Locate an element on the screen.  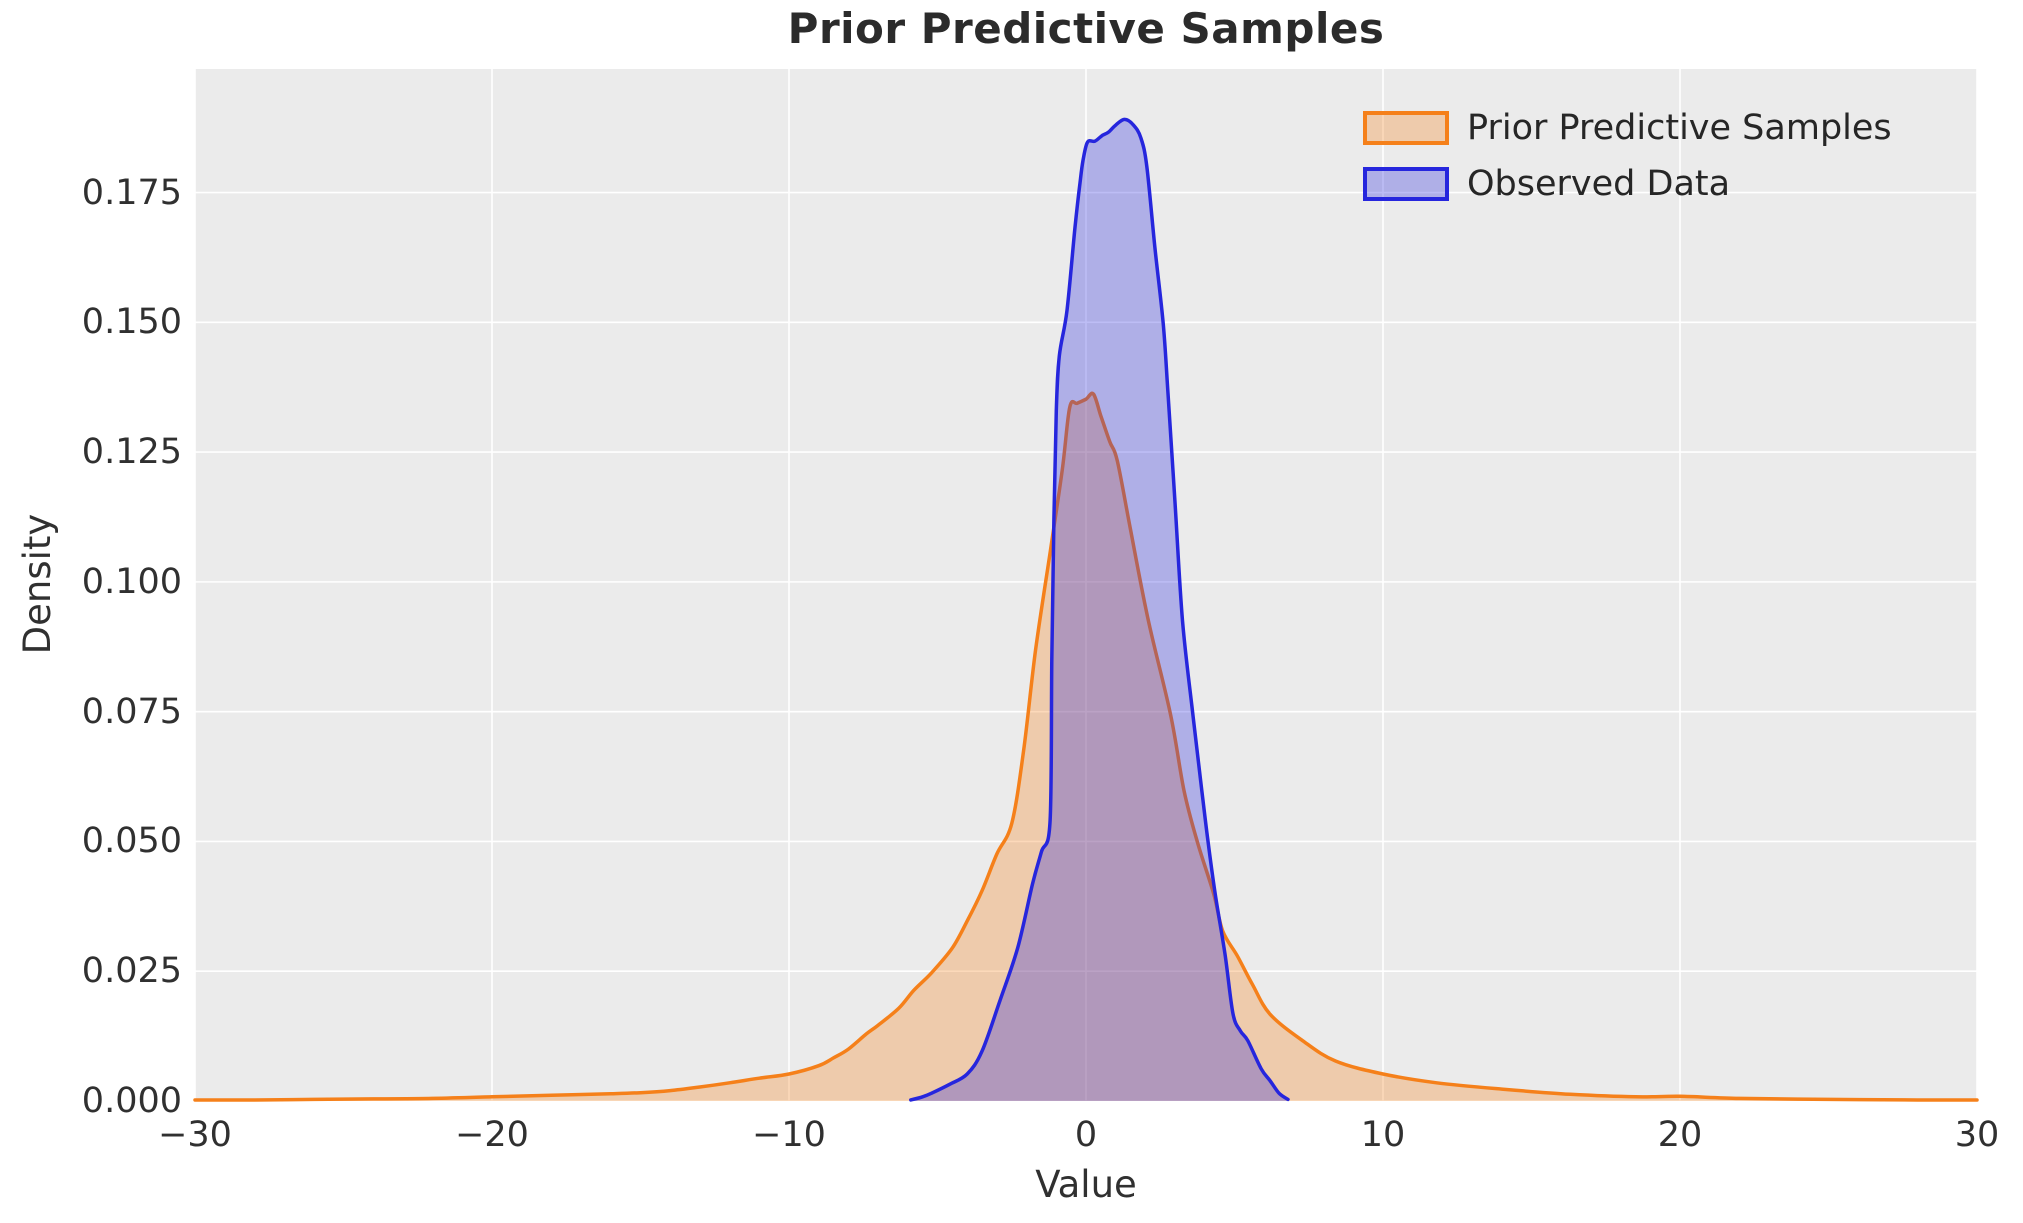
legend-item-prior-predictive: Prior Predictive Samples is located at coordinates (1627, 128).